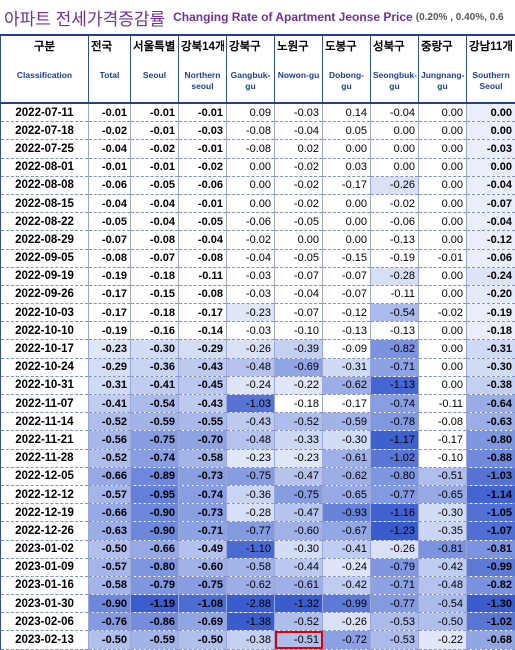 Image resolution: width=515 pixels, height=650 pixels. I want to click on value-cell: -1.16, so click(395, 513).